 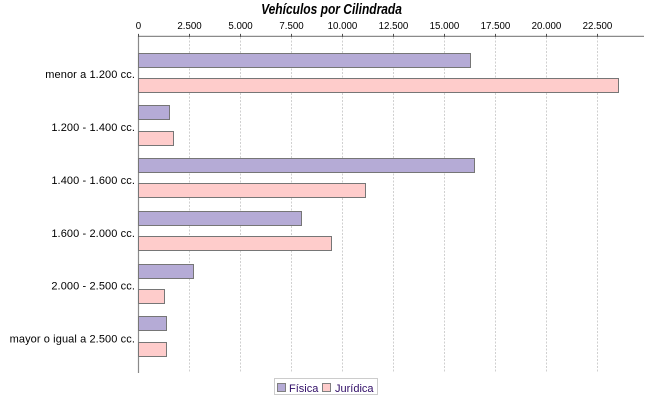 I want to click on svg-text: 15.000, so click(x=445, y=26).